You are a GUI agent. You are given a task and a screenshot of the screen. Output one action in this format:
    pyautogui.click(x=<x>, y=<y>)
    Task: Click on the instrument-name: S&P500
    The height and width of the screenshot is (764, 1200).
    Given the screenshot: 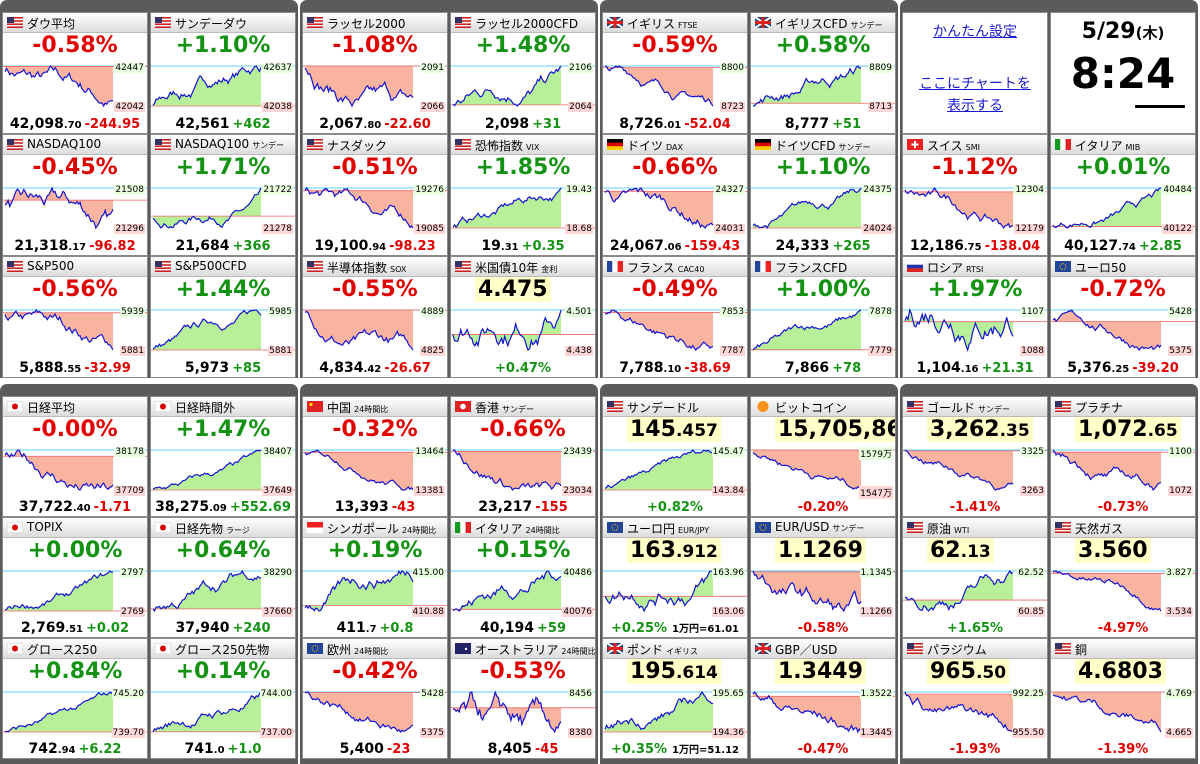 What is the action you would take?
    pyautogui.click(x=50, y=266)
    